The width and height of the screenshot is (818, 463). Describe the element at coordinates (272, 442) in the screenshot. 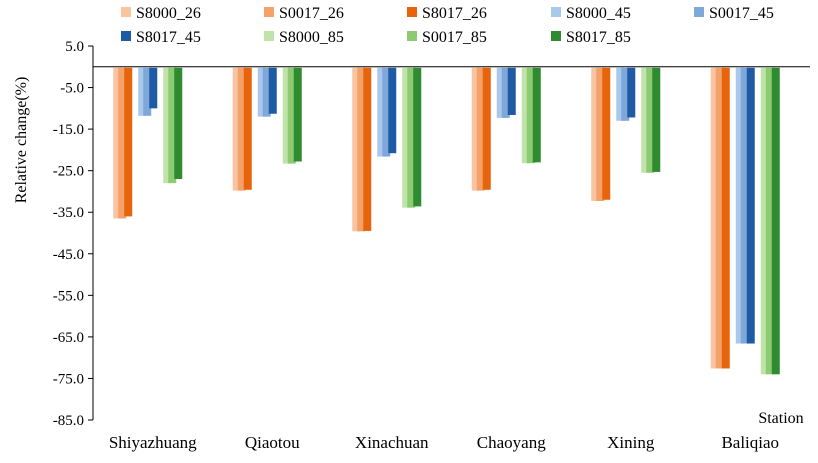

I see `x-category-label: Qiaotou` at that location.